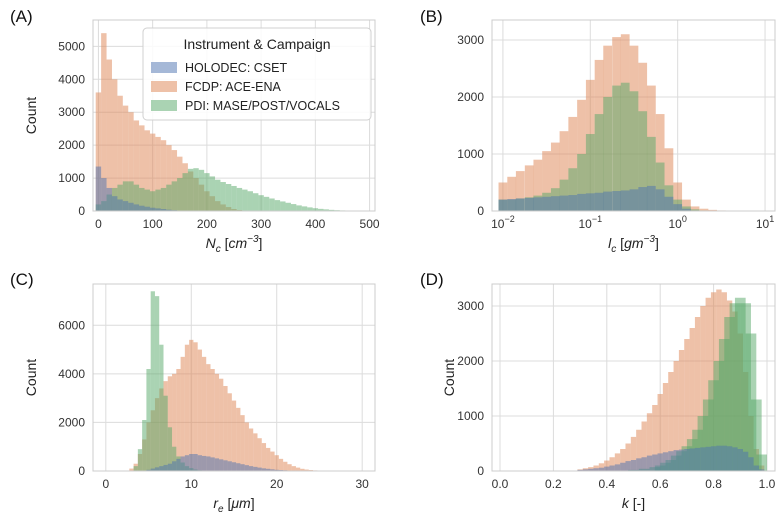  What do you see at coordinates (432, 279) in the screenshot?
I see `panel-label: (D)` at bounding box center [432, 279].